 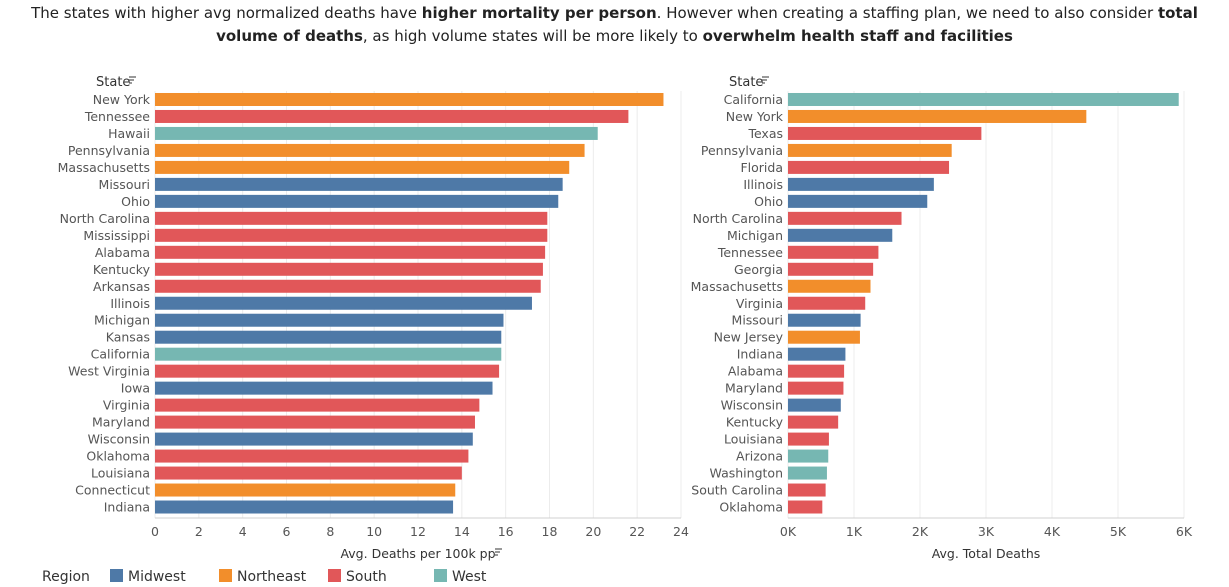 I want to click on chart2-bar-indiana, so click(x=817, y=354).